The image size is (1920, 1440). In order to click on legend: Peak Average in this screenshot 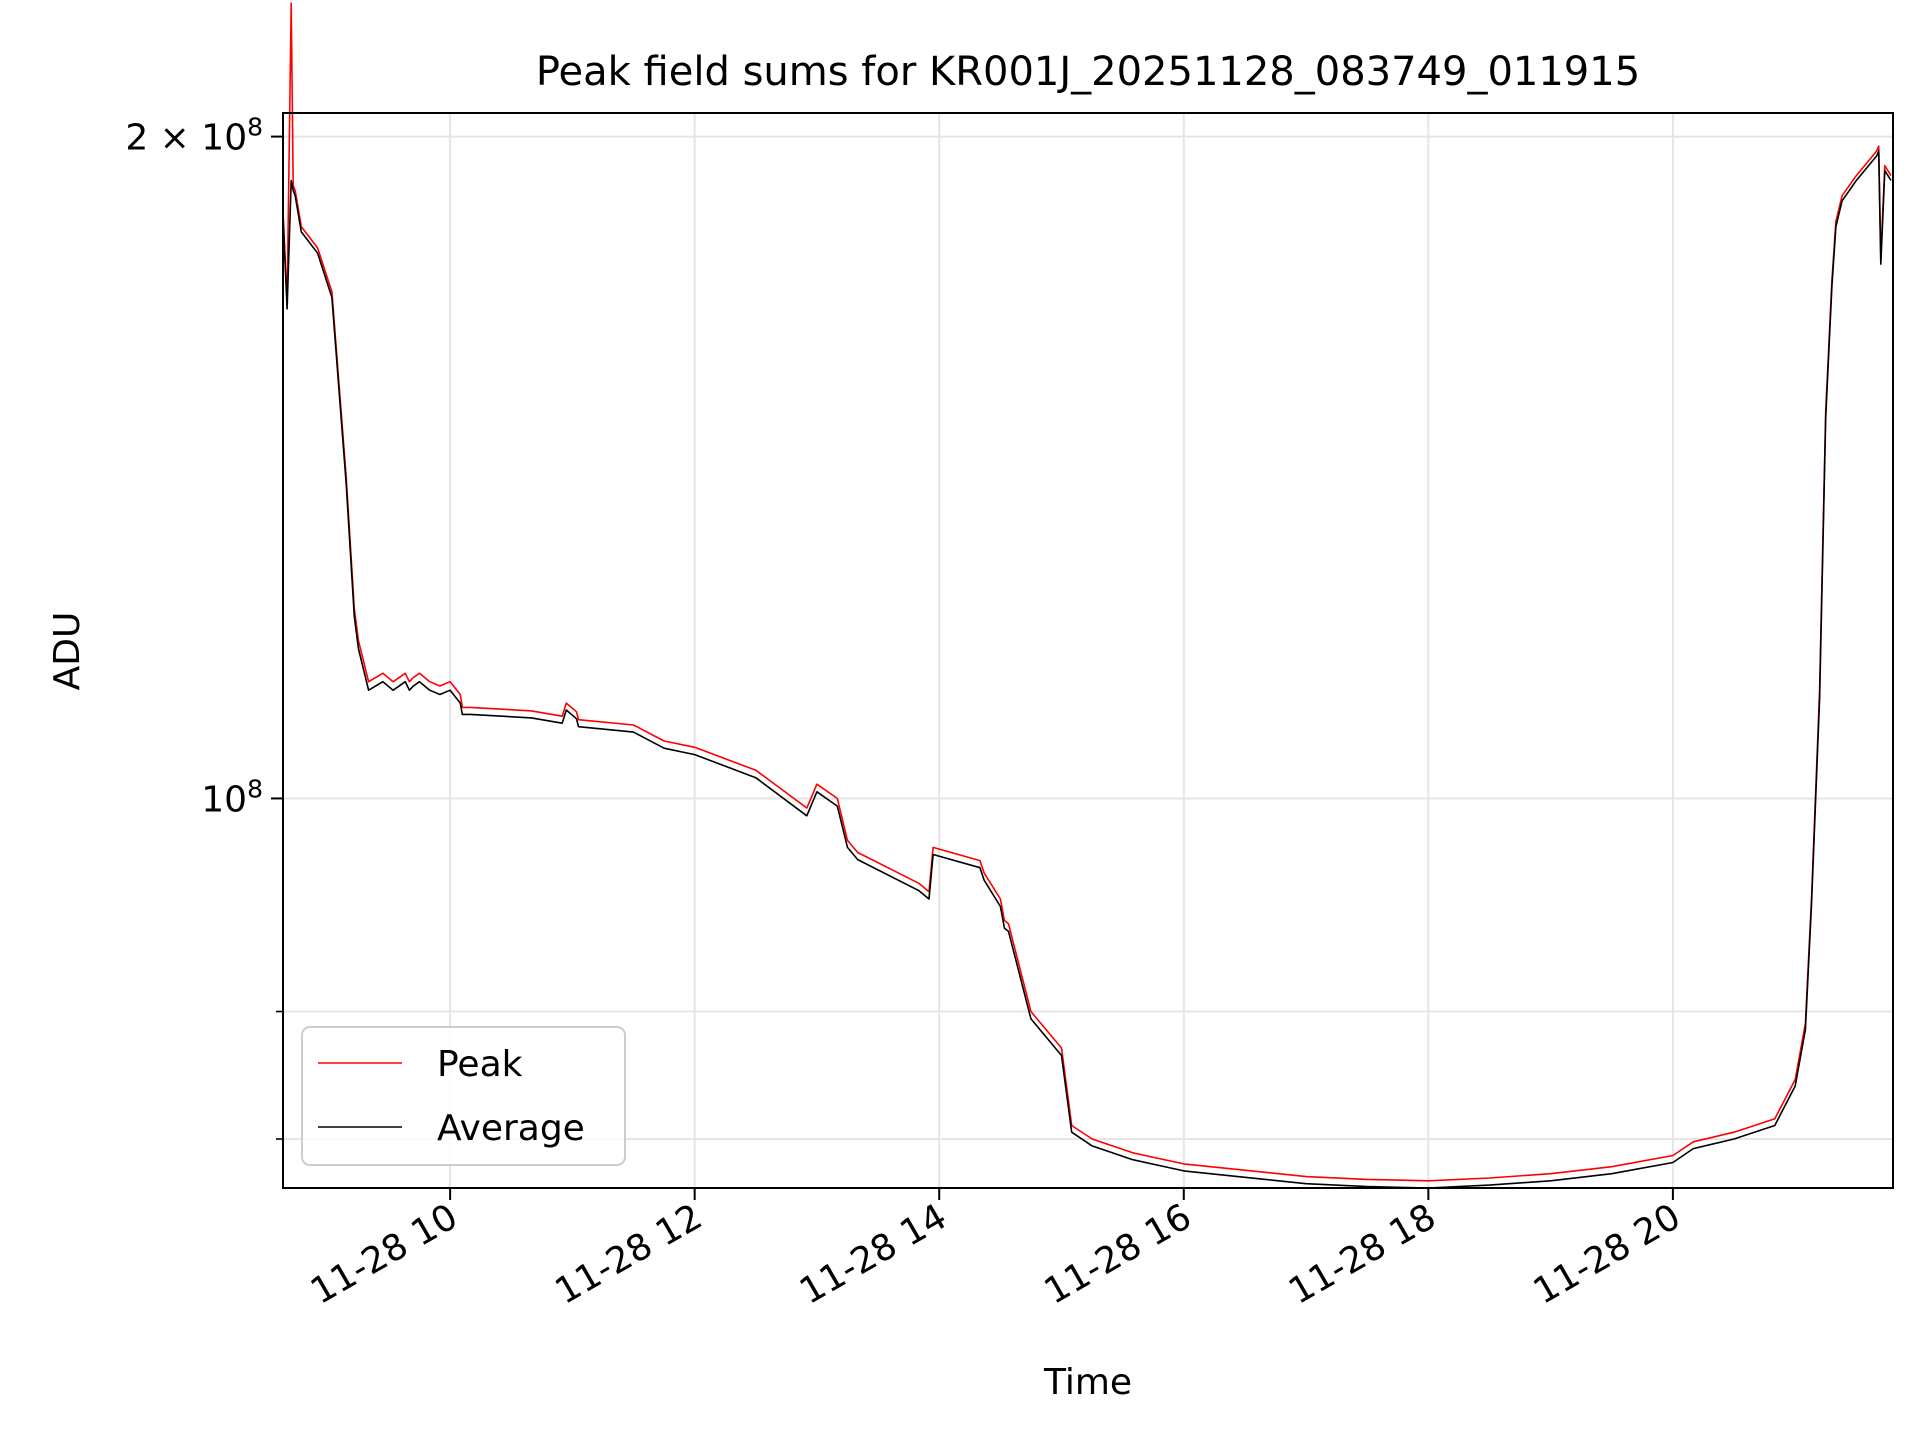, I will do `click(463, 1096)`.